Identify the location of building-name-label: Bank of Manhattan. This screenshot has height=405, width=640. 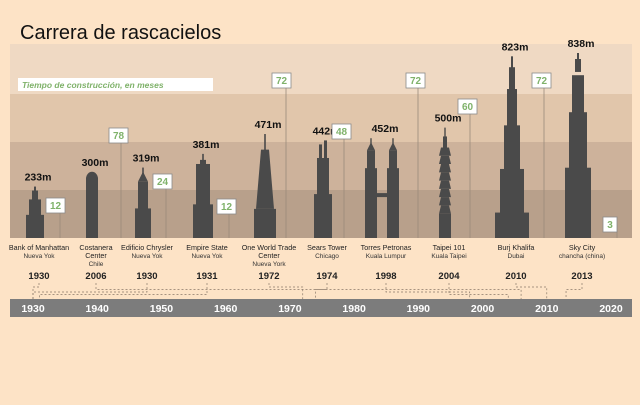
(39, 247).